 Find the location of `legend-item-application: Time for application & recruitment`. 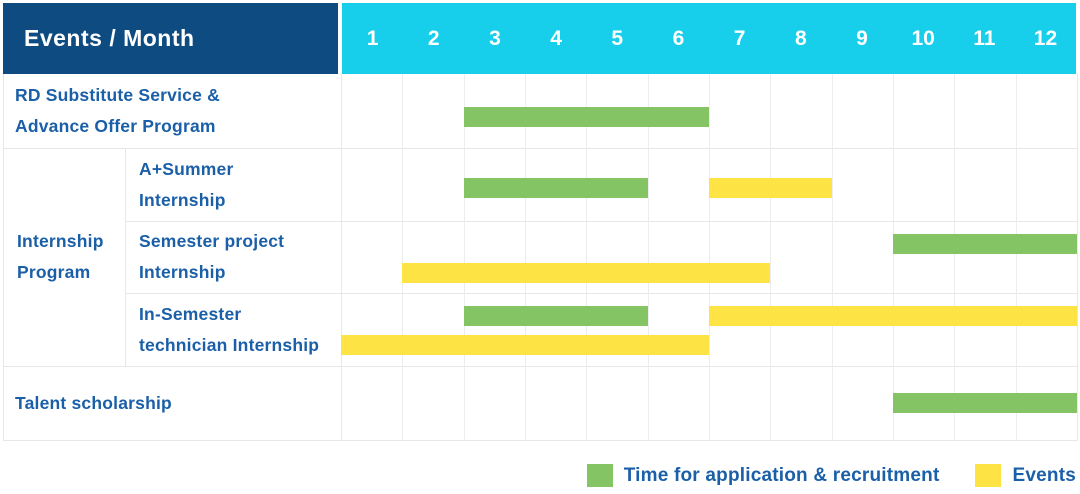

legend-item-application: Time for application & recruitment is located at coordinates (763, 475).